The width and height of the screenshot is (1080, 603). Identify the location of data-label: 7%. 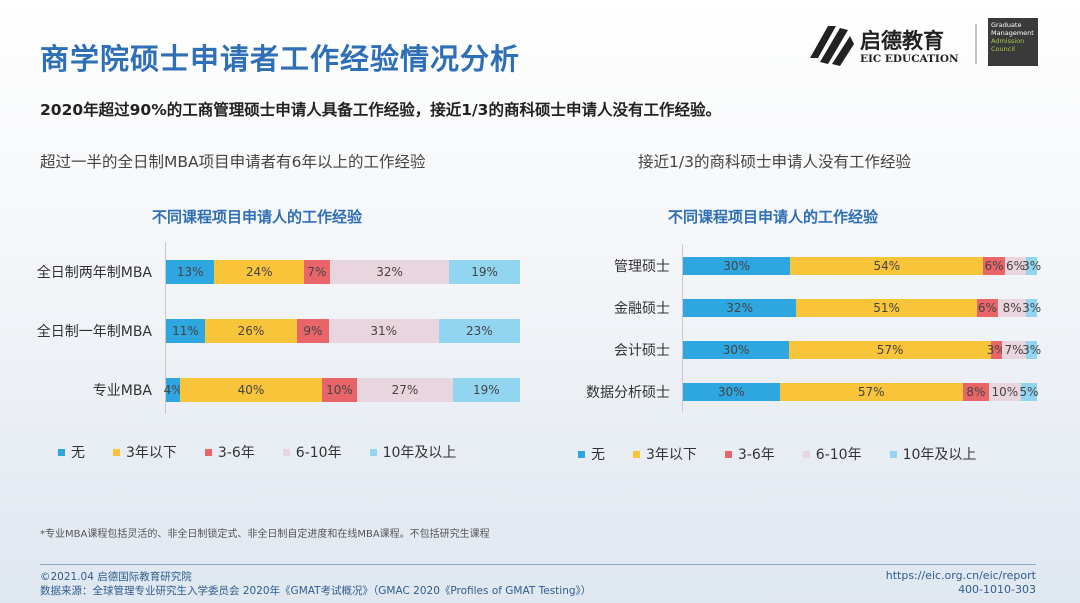
(317, 272).